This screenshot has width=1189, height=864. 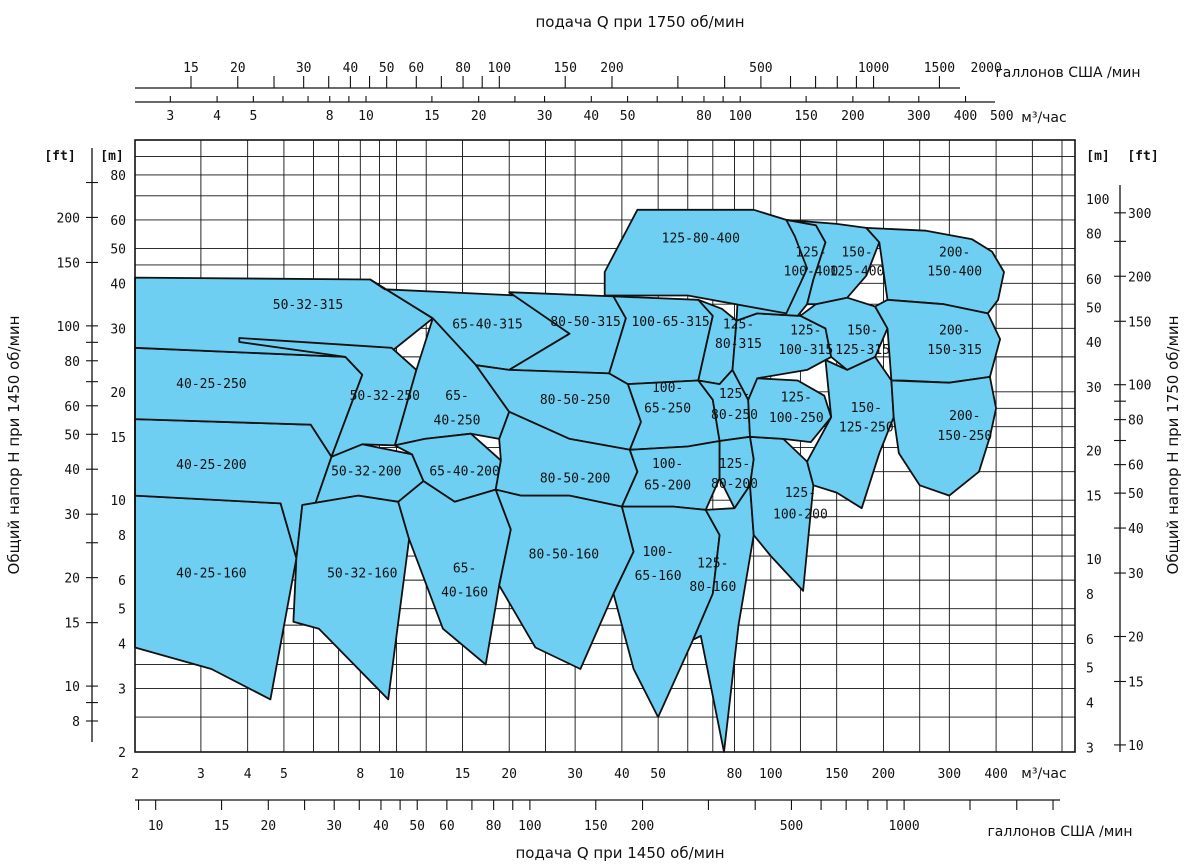 What do you see at coordinates (964, 436) in the screenshot?
I see `pump-label: 150-250` at bounding box center [964, 436].